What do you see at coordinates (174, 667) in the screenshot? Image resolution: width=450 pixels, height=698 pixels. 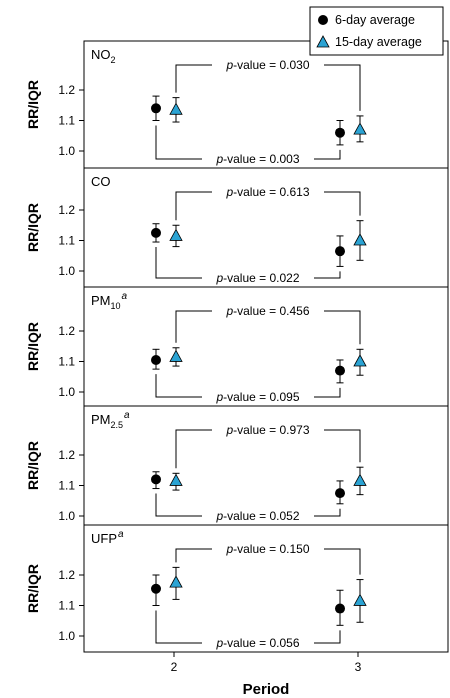 I see `x-tick-label: 2` at bounding box center [174, 667].